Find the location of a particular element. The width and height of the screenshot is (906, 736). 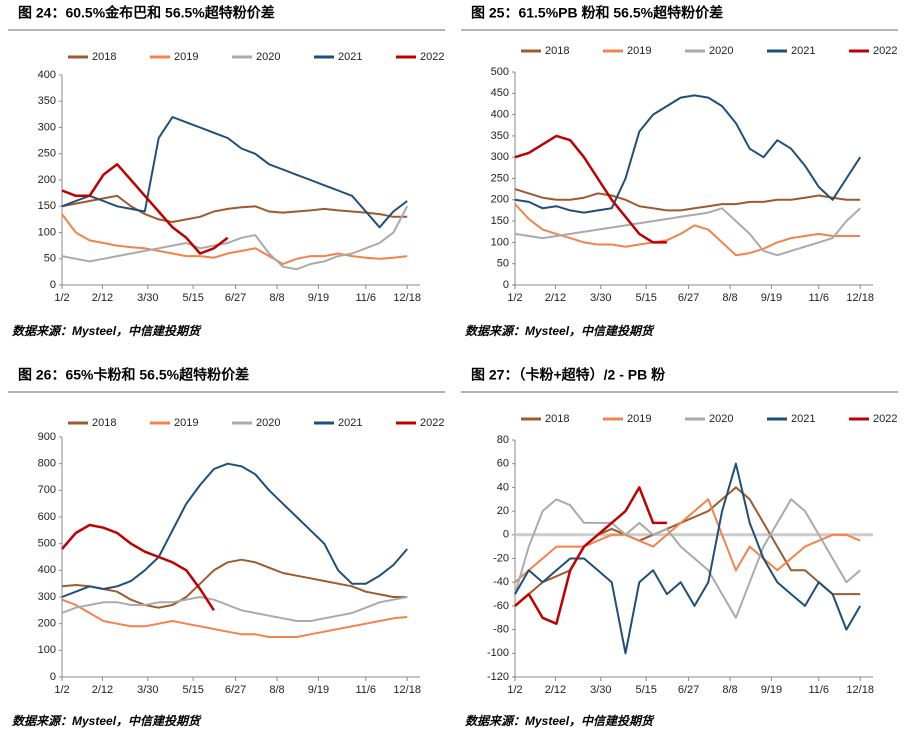

chart-title: 图 24：60.5%金布巴和 56.5%超特粉价差 is located at coordinates (146, 13).